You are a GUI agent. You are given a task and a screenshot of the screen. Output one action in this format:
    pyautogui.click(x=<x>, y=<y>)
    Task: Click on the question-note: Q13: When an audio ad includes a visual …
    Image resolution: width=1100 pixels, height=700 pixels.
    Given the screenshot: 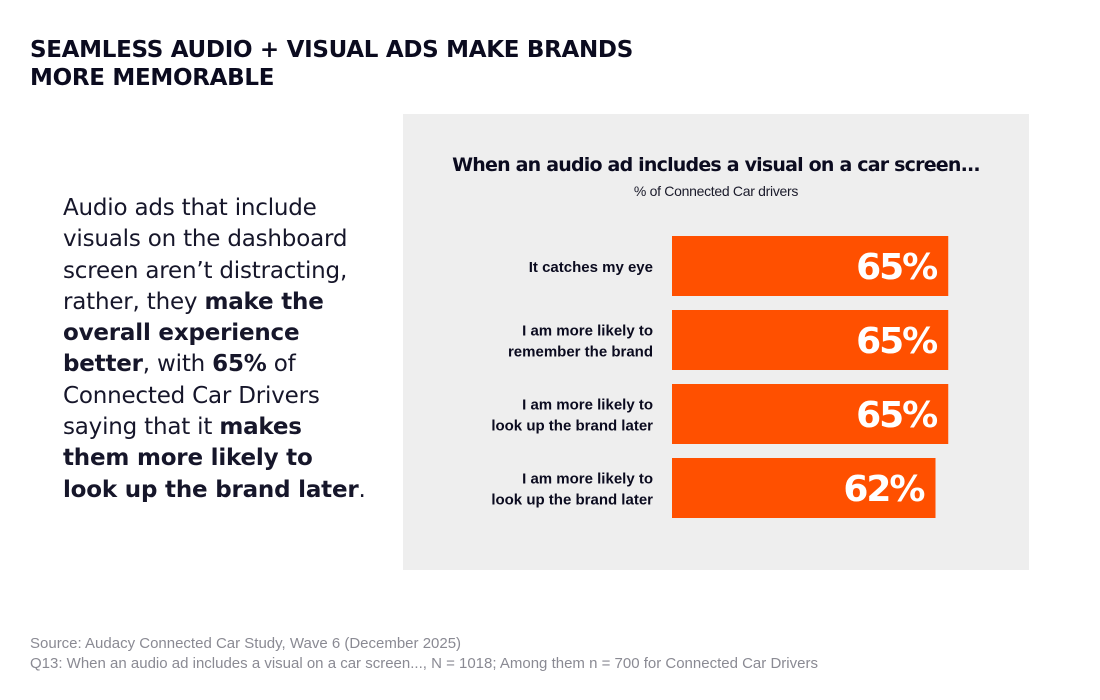 What is the action you would take?
    pyautogui.click(x=424, y=663)
    